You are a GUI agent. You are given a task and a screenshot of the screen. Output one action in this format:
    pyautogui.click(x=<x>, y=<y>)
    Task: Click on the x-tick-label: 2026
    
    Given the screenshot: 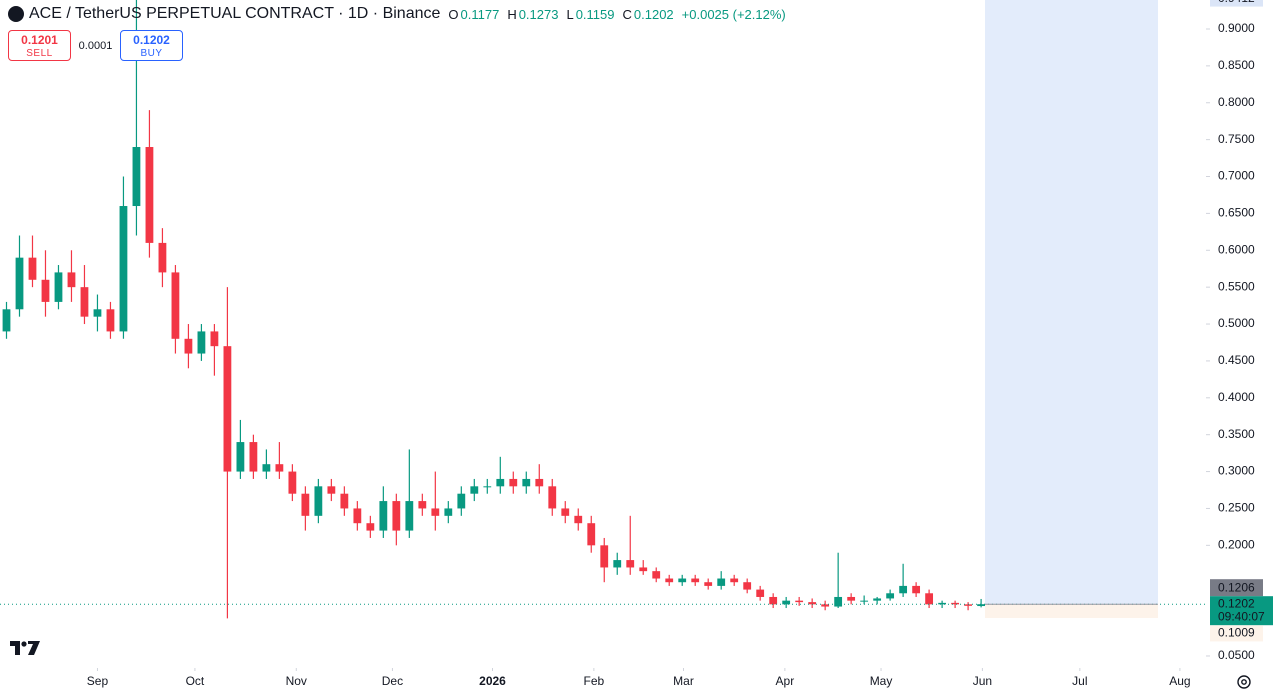 What is the action you would take?
    pyautogui.click(x=492, y=681)
    